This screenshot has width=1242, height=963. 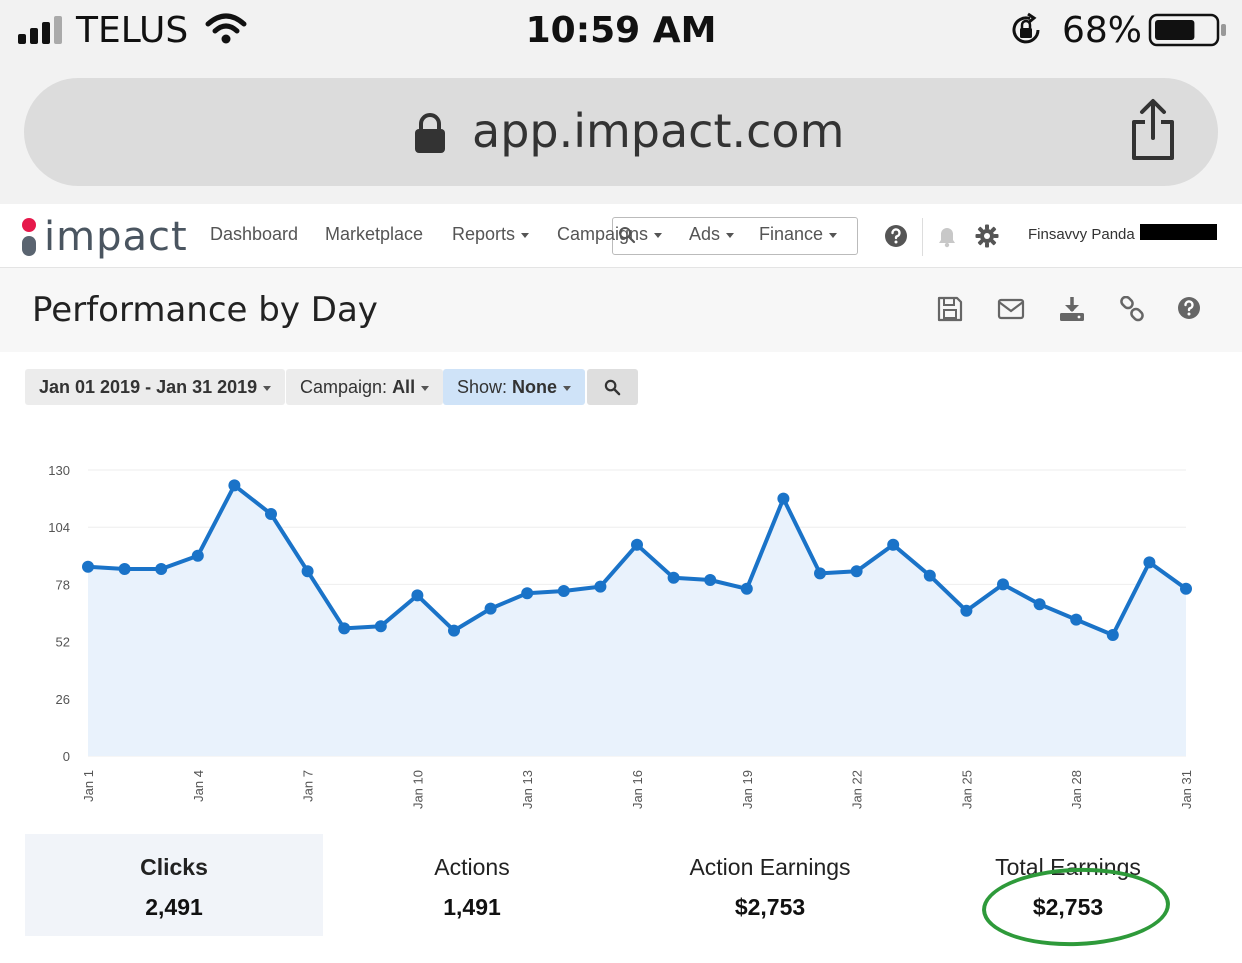 What do you see at coordinates (63, 642) in the screenshot?
I see `y-tick-label: 52` at bounding box center [63, 642].